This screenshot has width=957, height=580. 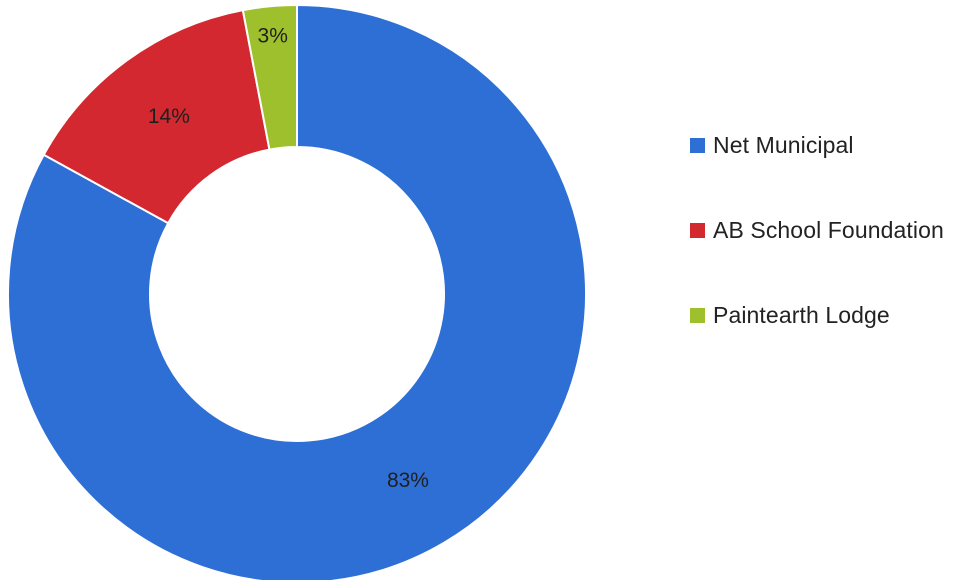 What do you see at coordinates (408, 480) in the screenshot?
I see `data-label-net-municipal: 83%` at bounding box center [408, 480].